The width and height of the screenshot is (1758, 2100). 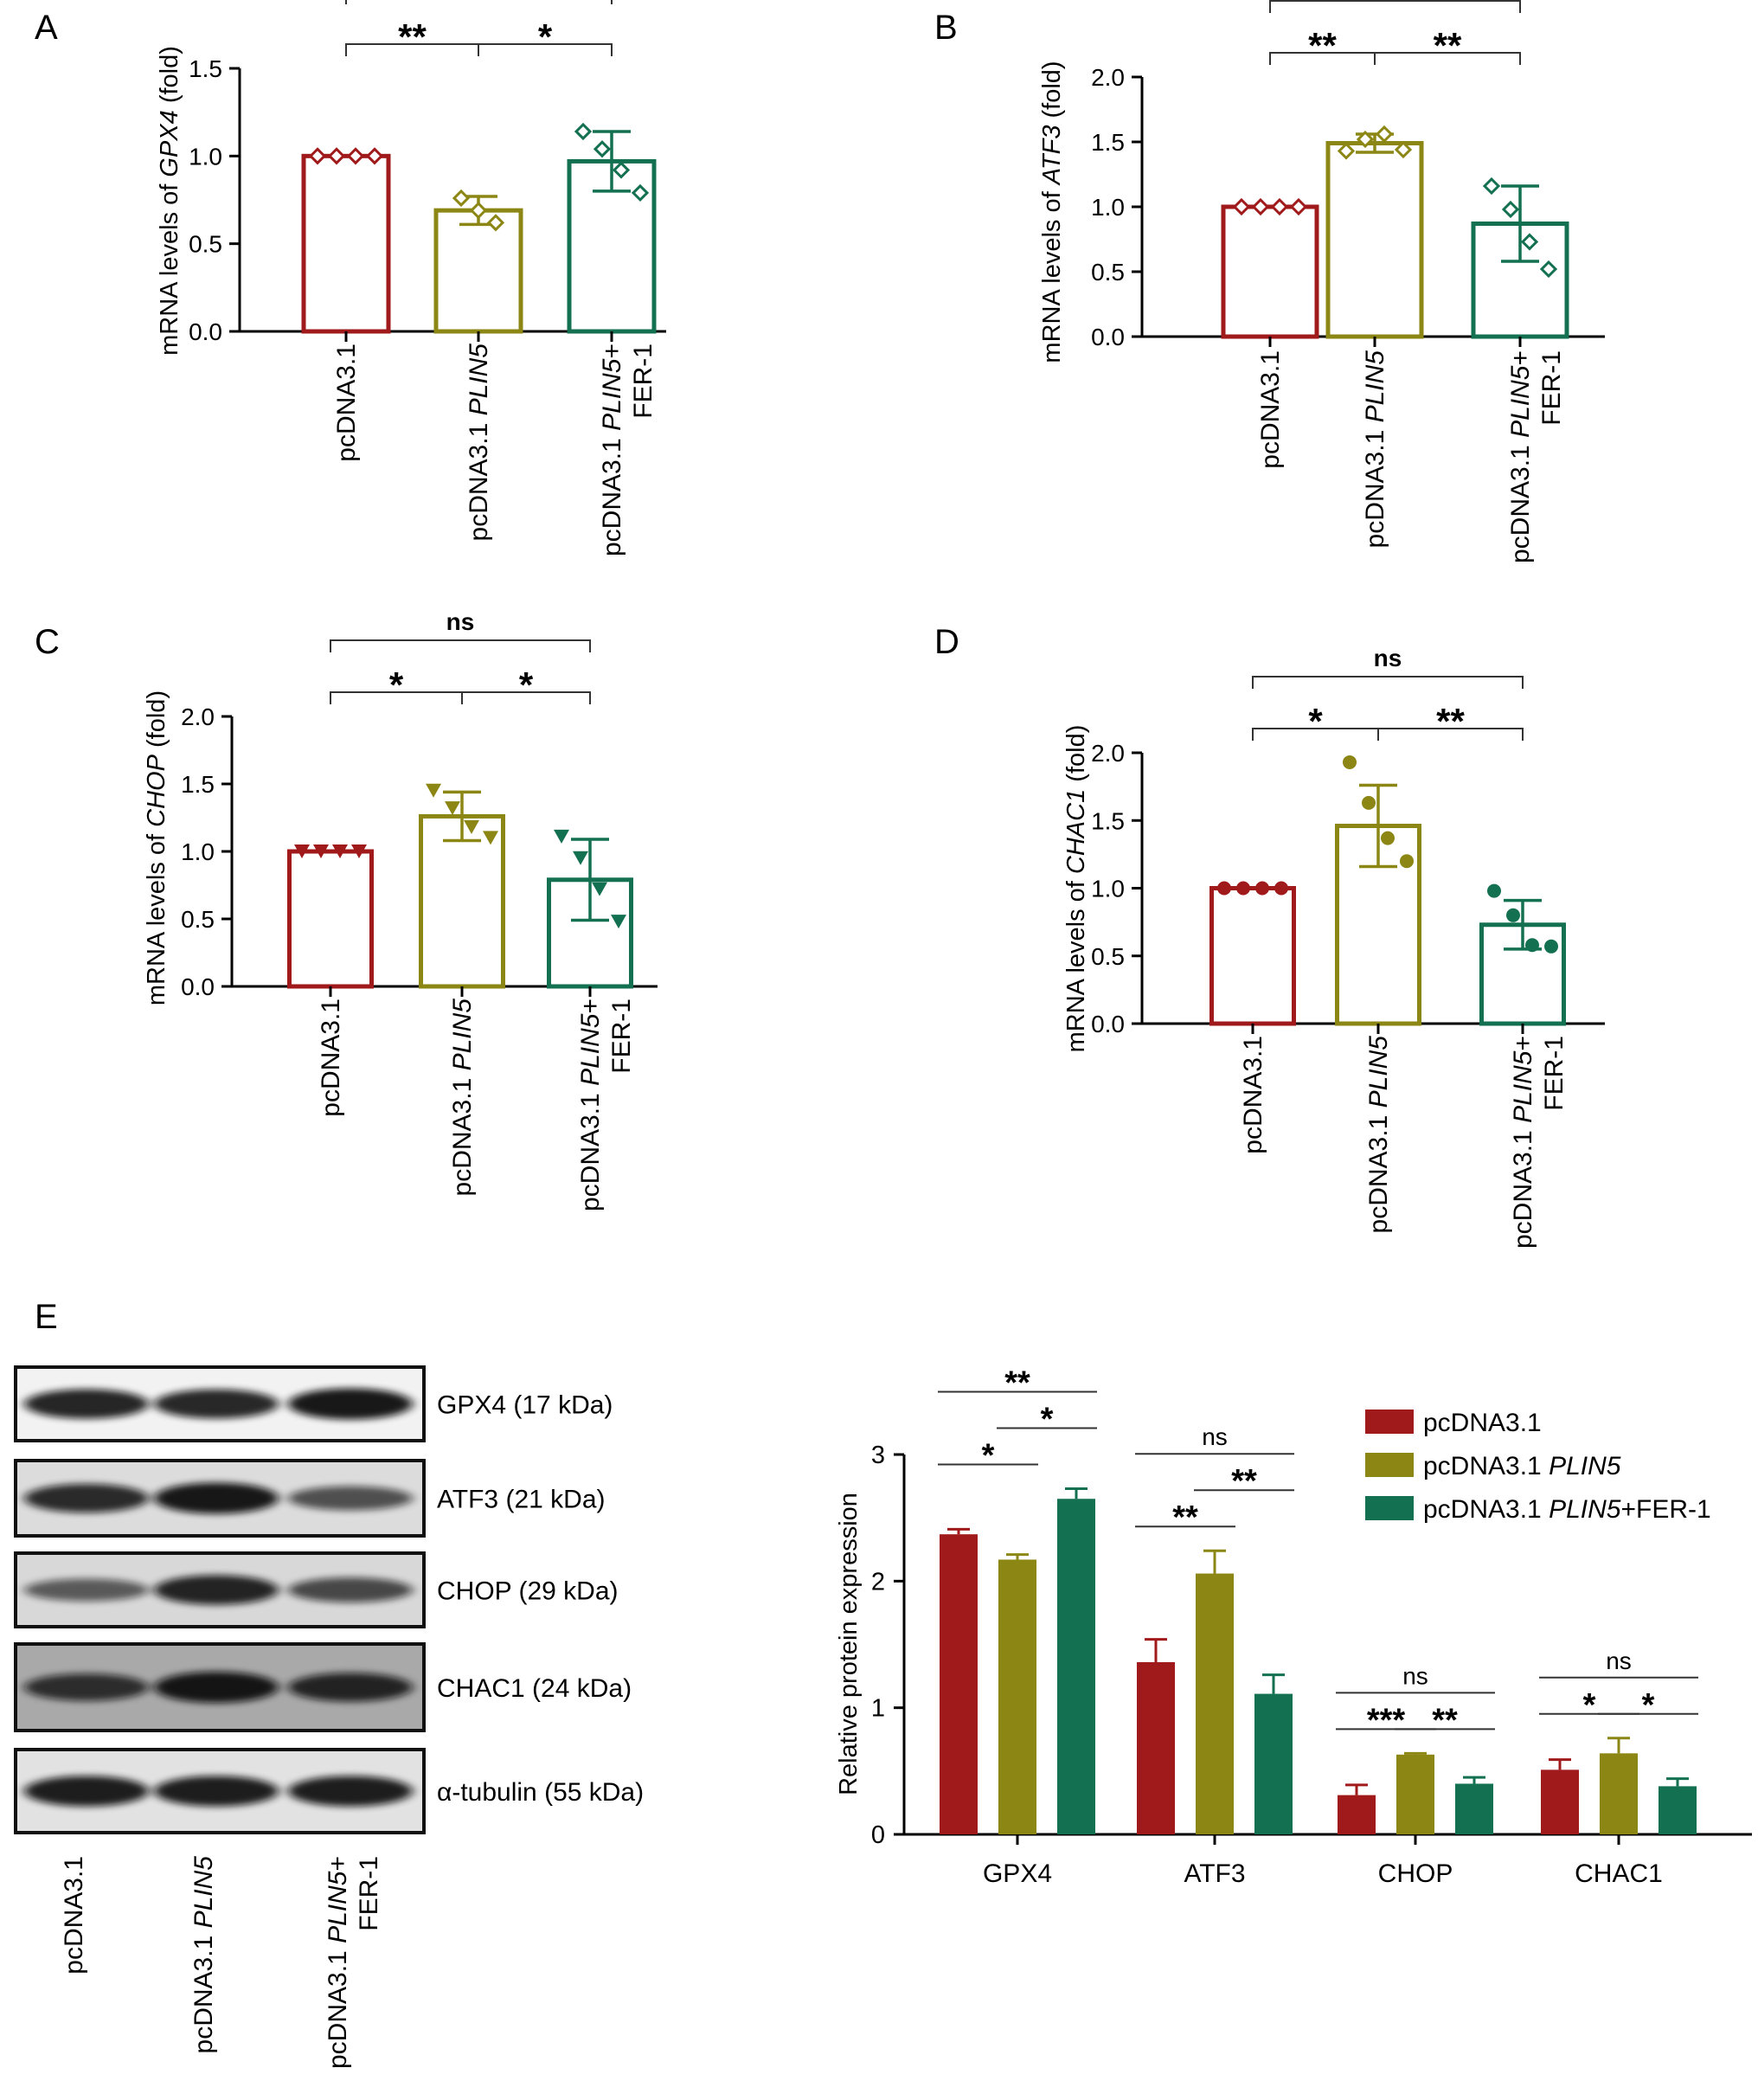 What do you see at coordinates (534, 1688) in the screenshot?
I see `blot-label: CHAC1 (24 kDa)` at bounding box center [534, 1688].